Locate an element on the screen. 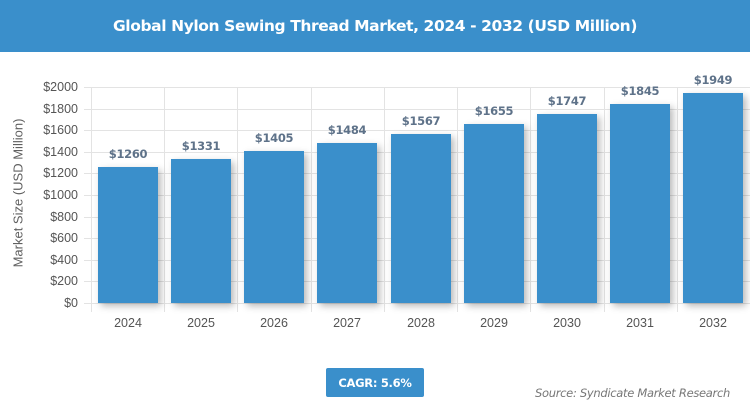 This screenshot has height=417, width=750. cagr-badge: CAGR: 5.6% is located at coordinates (375, 382).